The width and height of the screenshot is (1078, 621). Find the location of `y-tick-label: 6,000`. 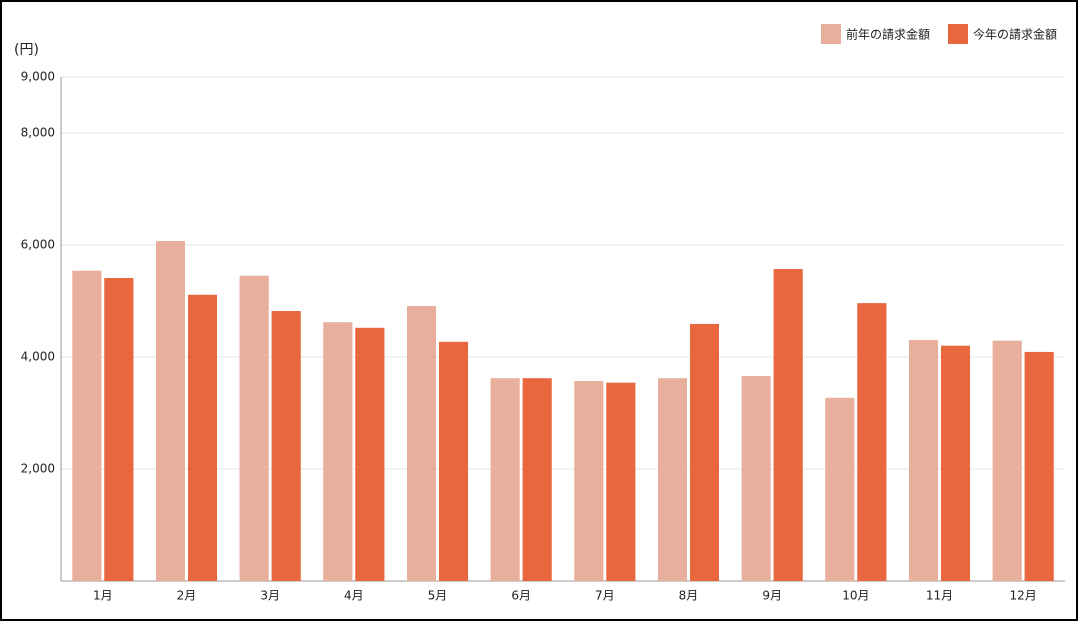

y-tick-label: 6,000 is located at coordinates (38, 245).